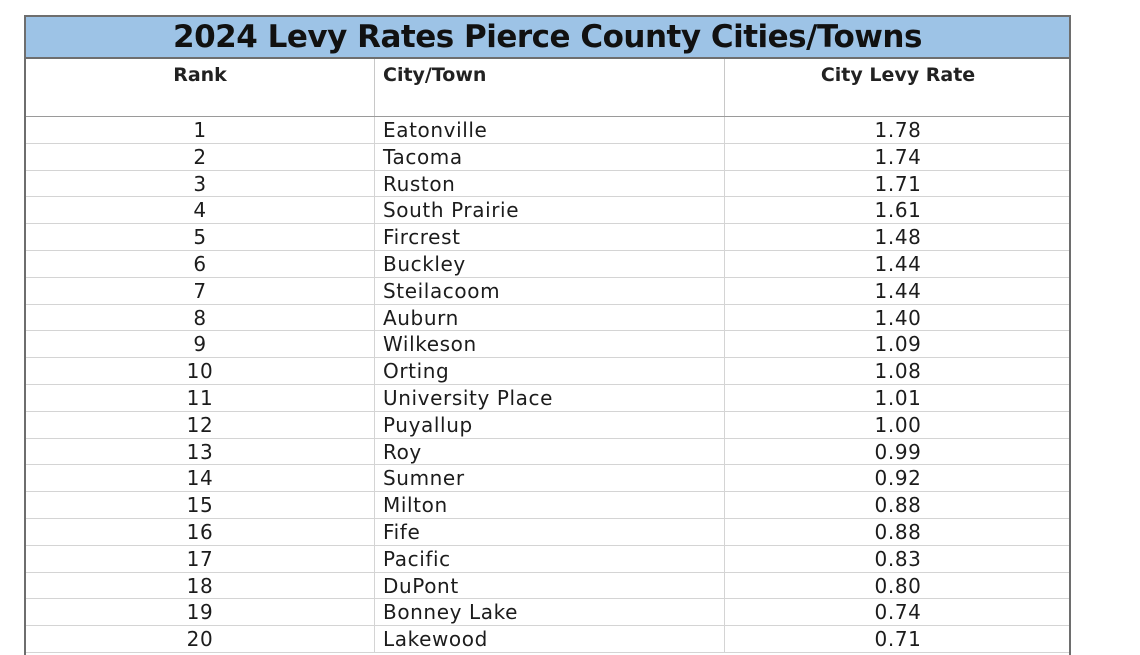  I want to click on table-row: 19 Bonney Lake 0.74, so click(548, 613).